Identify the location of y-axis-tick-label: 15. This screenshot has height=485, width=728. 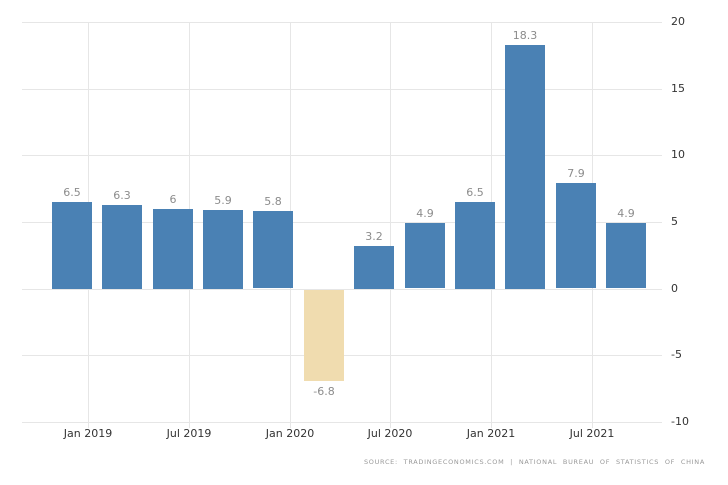
(678, 88).